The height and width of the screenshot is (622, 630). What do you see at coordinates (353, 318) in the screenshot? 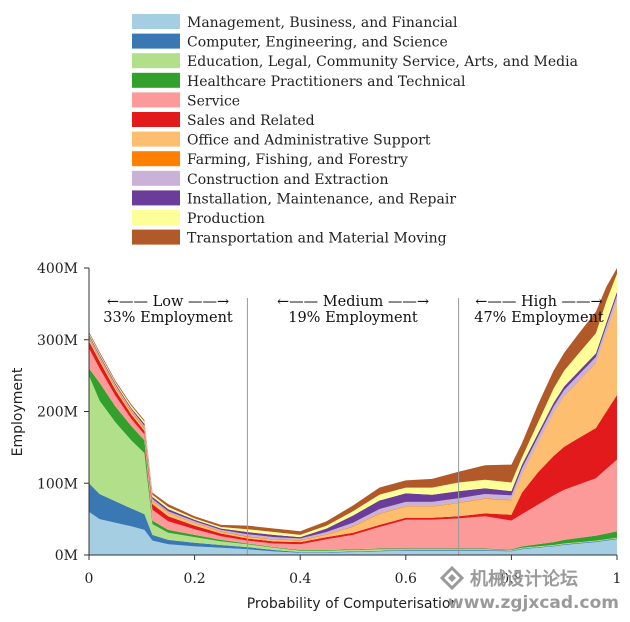
I see `region-share-2: 19% Employment` at bounding box center [353, 318].